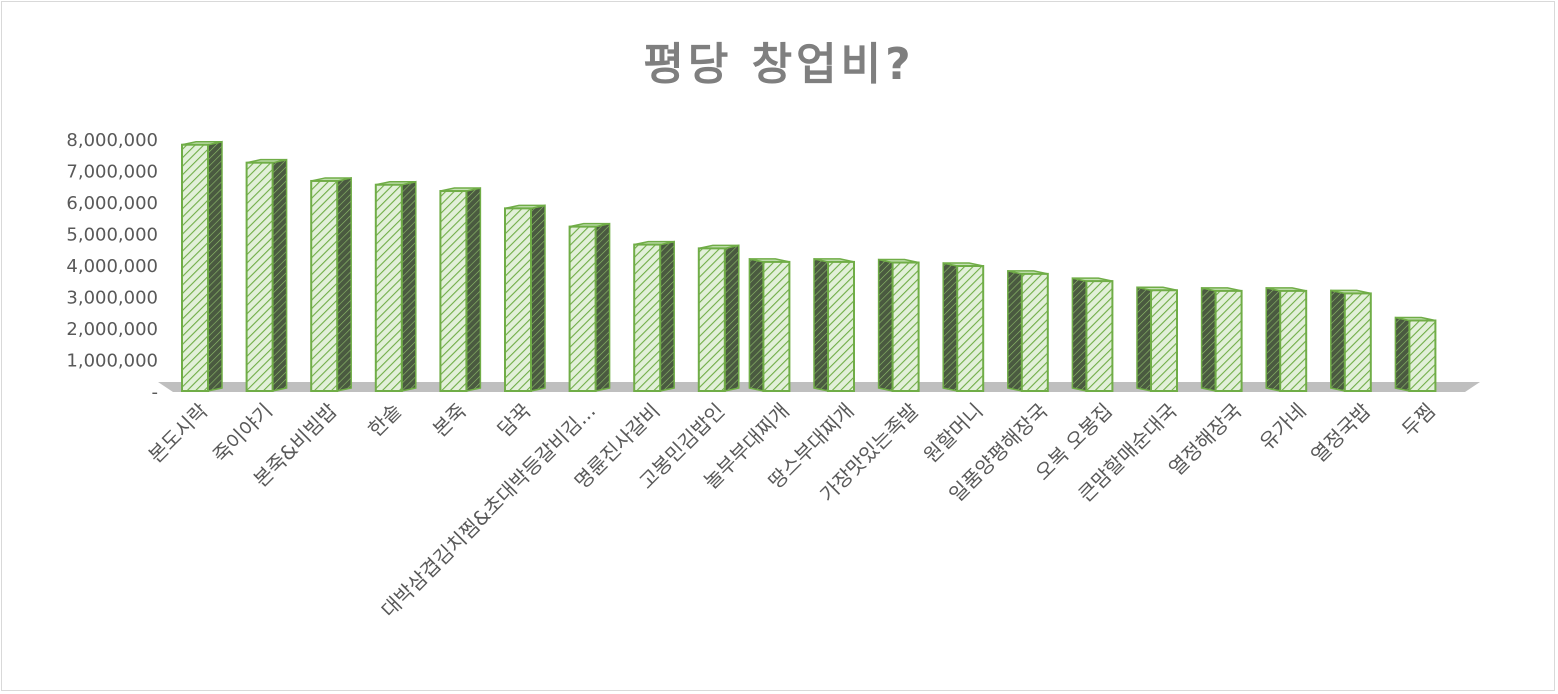 Image resolution: width=1558 pixels, height=694 pixels. I want to click on y-tick-label: 6,000,000, so click(112, 203).